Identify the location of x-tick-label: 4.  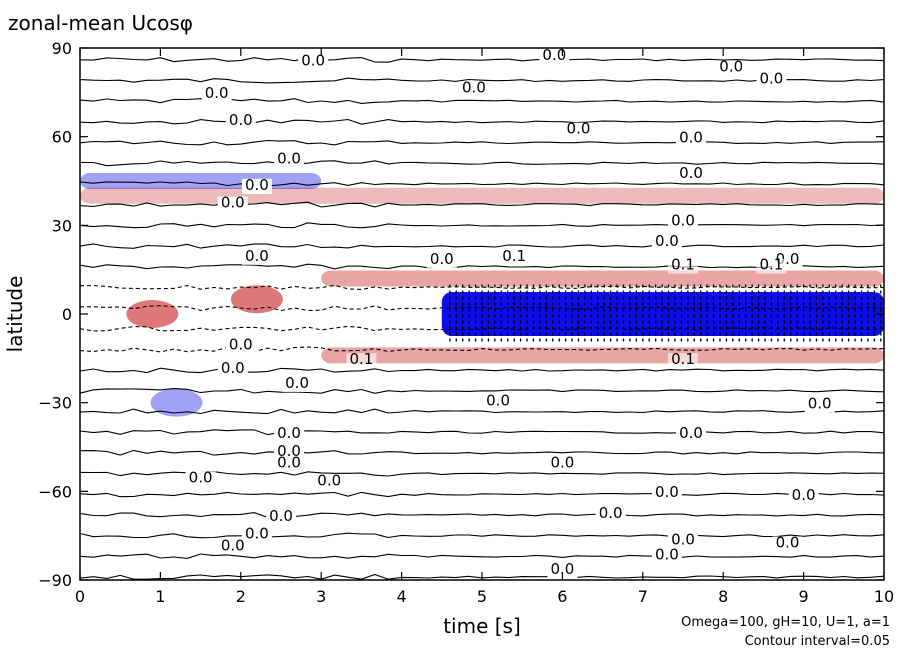
(402, 596).